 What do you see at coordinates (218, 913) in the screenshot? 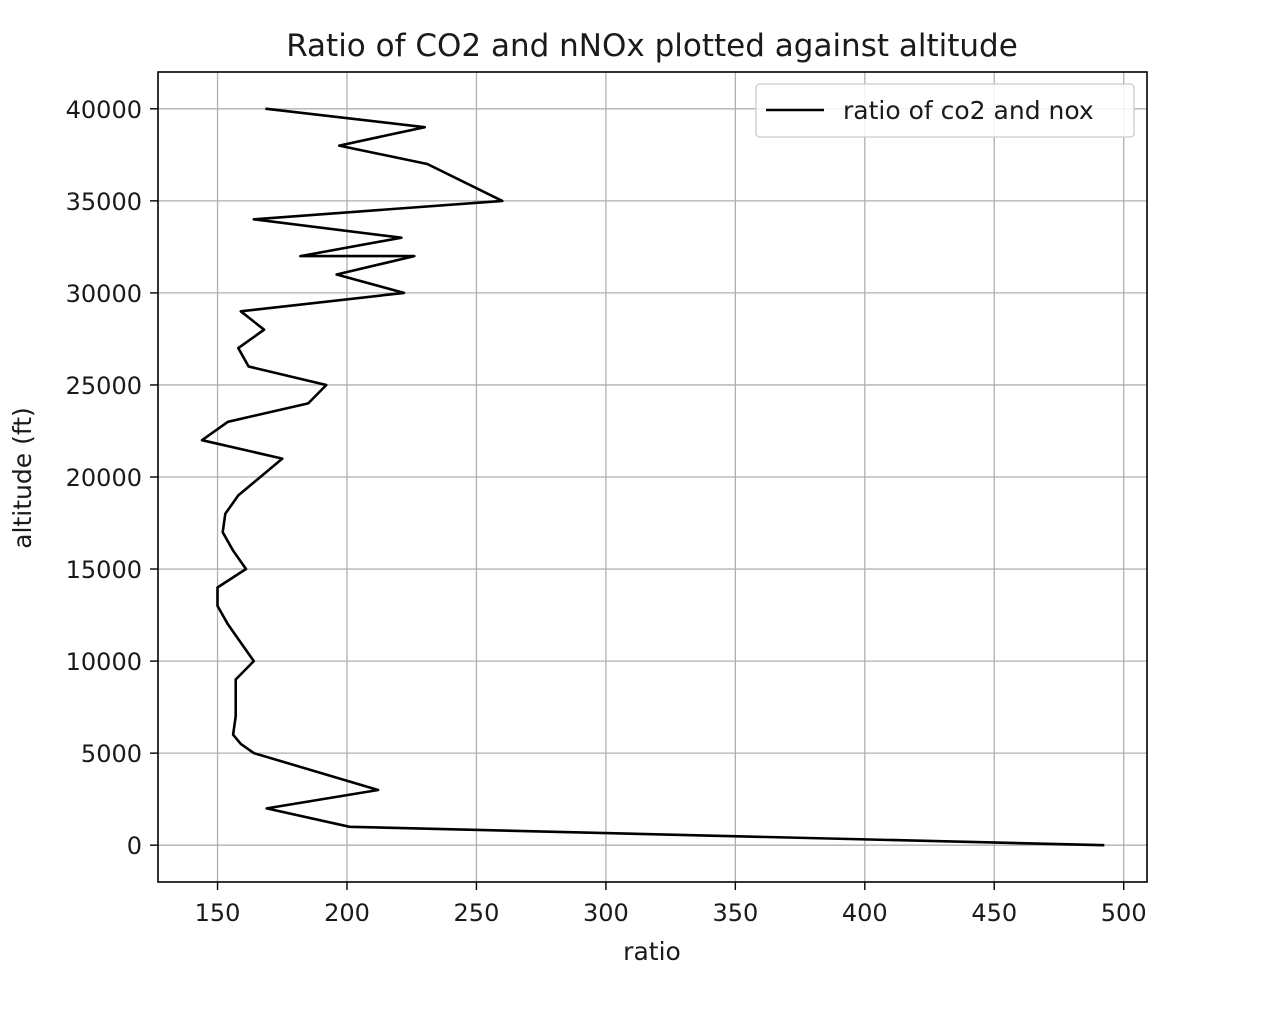
I see `x-tick-label: 150` at bounding box center [218, 913].